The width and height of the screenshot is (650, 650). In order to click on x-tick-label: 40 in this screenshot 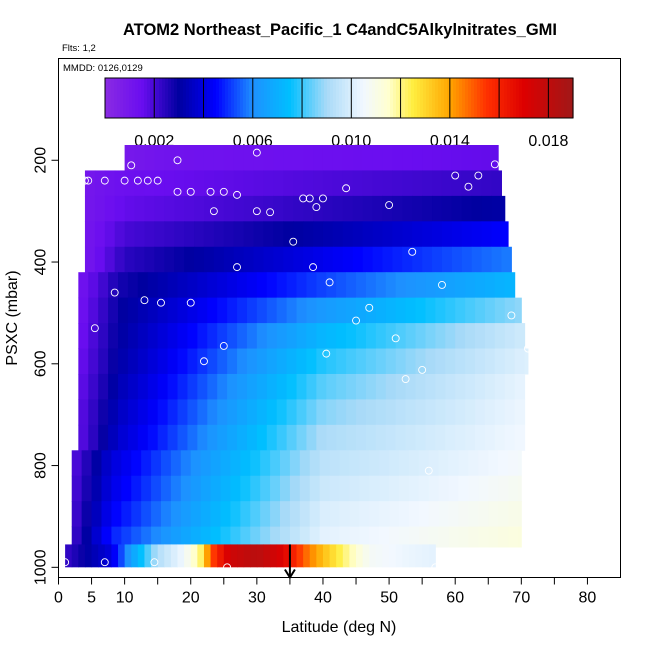, I will do `click(323, 598)`.